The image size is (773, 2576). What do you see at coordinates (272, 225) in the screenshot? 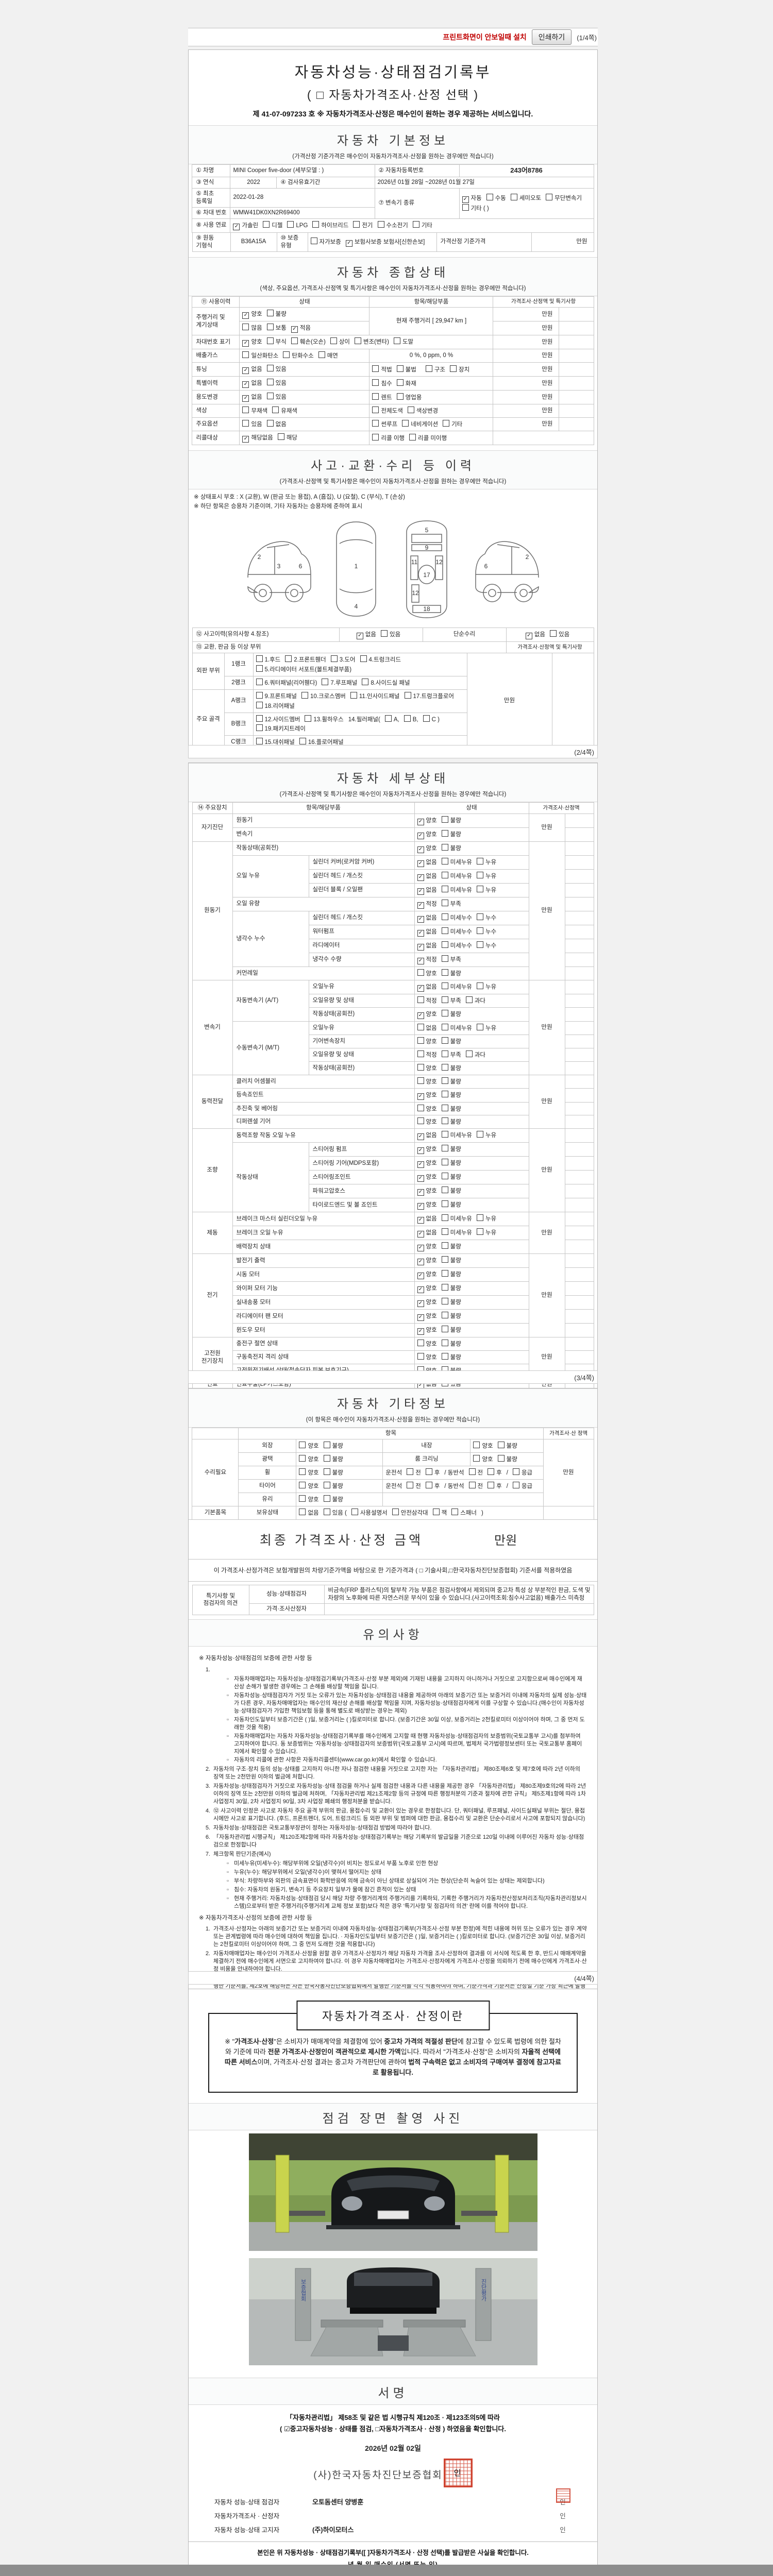
I see `checkbox-디젤: 디젤` at bounding box center [272, 225].